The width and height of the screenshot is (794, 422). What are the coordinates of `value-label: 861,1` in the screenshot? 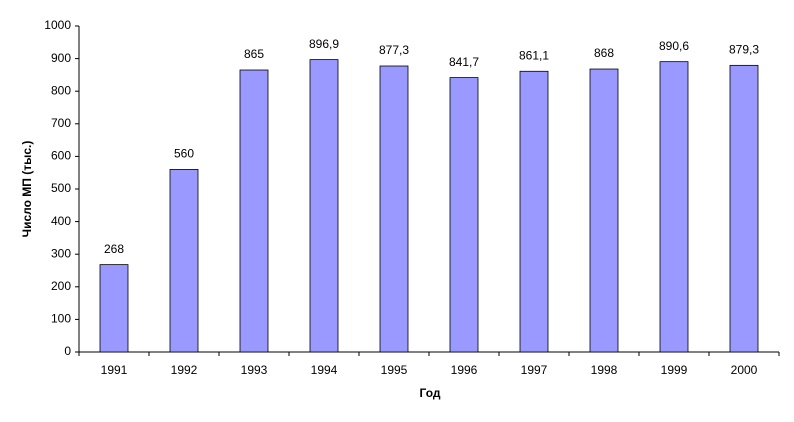 It's located at (534, 55).